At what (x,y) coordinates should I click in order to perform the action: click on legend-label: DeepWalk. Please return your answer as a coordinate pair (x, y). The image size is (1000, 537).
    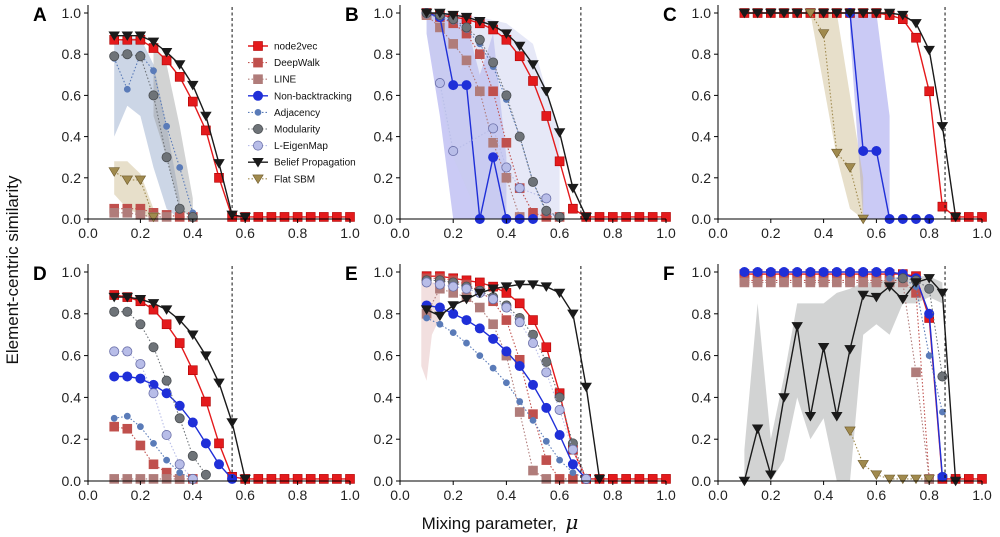
    Looking at the image, I should click on (297, 63).